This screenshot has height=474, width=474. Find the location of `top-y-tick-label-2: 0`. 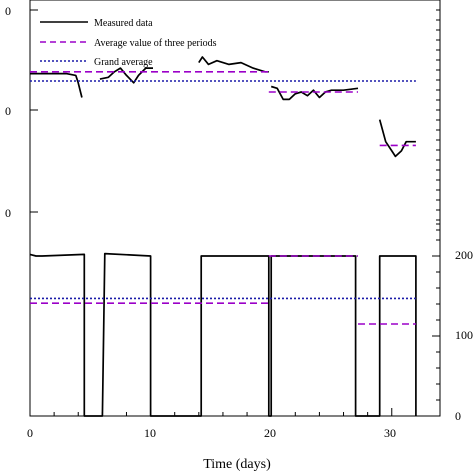

top-y-tick-label-2: 0 is located at coordinates (8, 111).